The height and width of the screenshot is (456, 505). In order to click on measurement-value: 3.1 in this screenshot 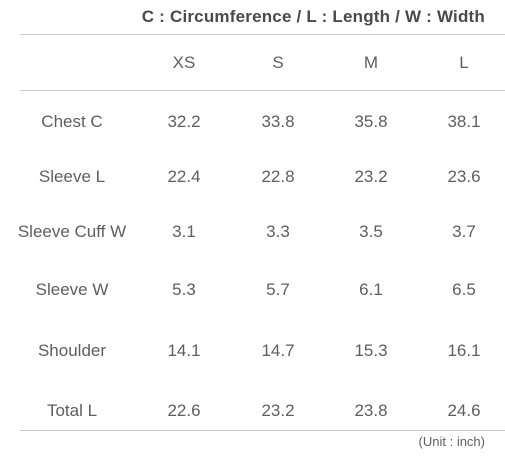, I will do `click(184, 231)`.